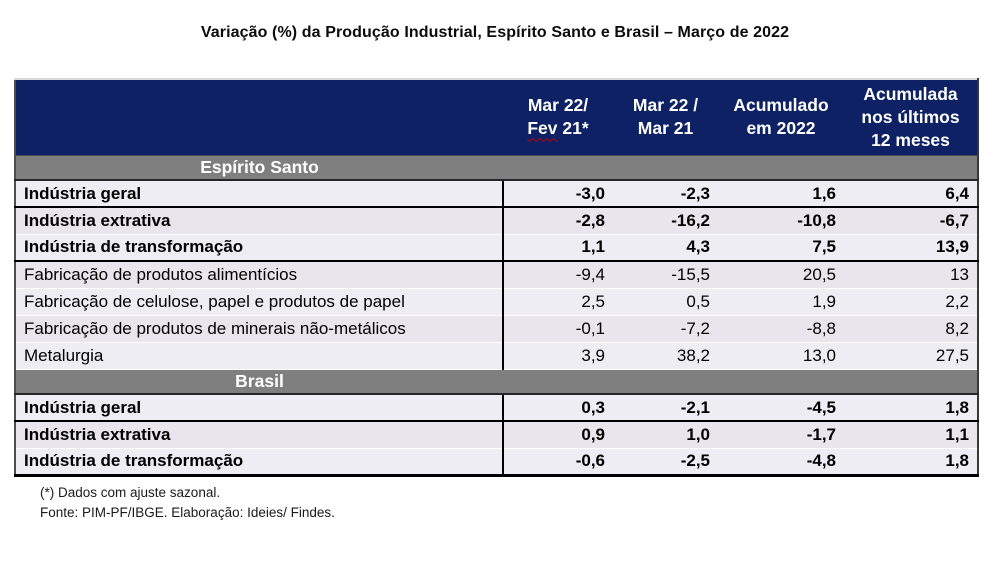 The image size is (990, 576). What do you see at coordinates (911, 194) in the screenshot?
I see `cell-value: 6,4` at bounding box center [911, 194].